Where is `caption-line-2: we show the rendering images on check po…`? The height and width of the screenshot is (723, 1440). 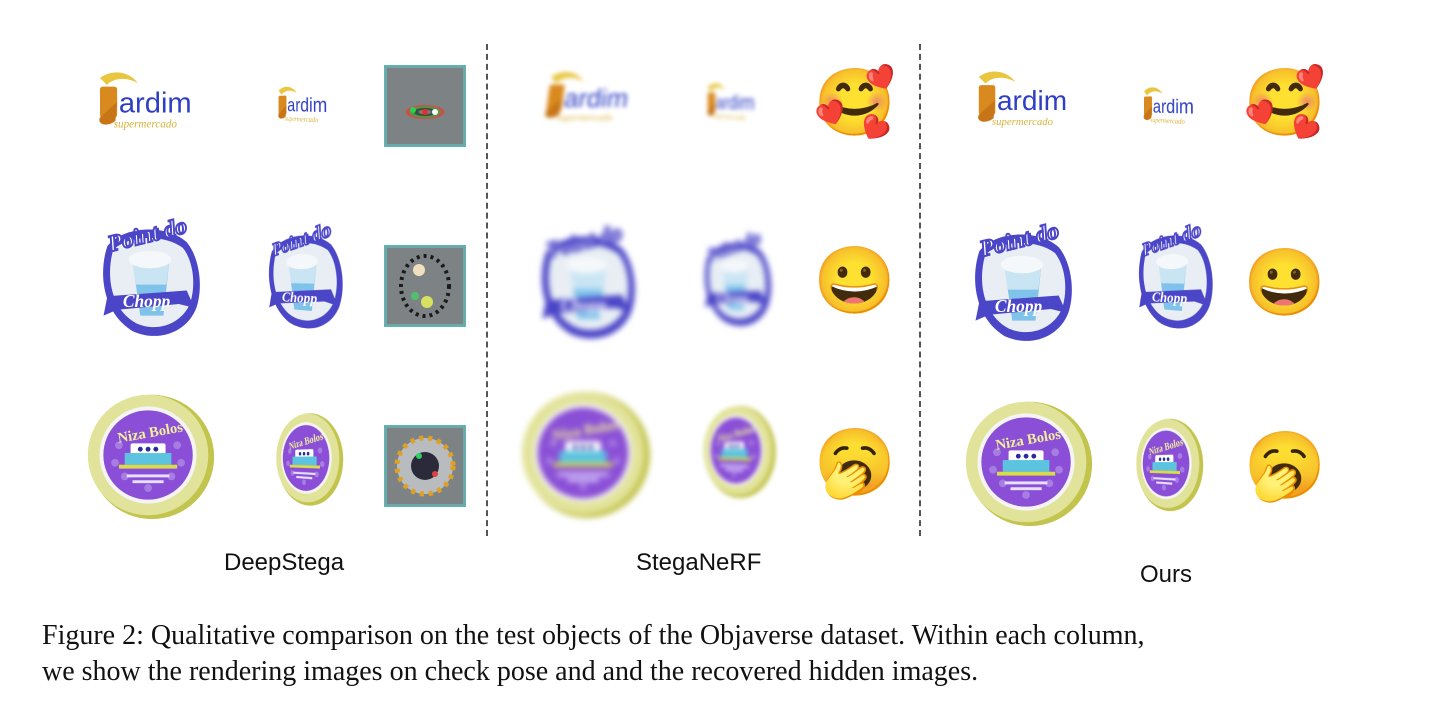 caption-line-2: we show the rendering images on check po… is located at coordinates (510, 671).